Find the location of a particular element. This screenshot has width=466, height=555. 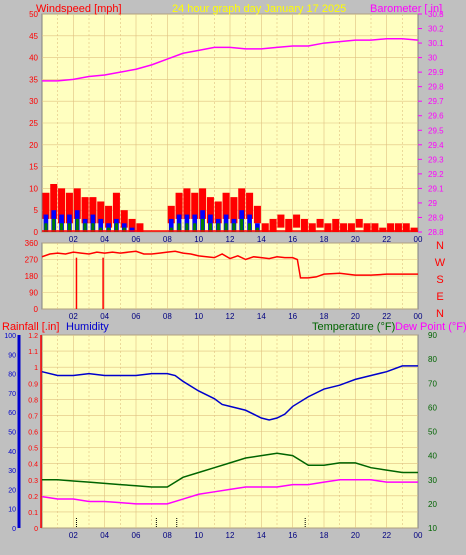

barometer-tick-label: 29.4 is located at coordinates (436, 145).